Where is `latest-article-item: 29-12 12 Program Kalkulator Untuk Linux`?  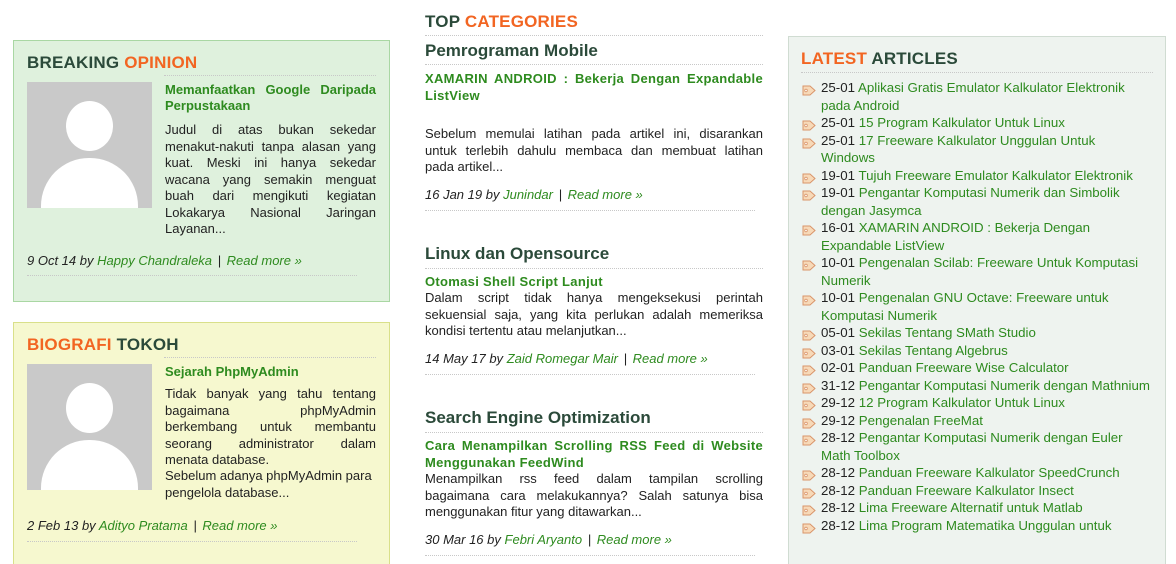
latest-article-item: 29-12 12 Program Kalkulator Untuk Linux is located at coordinates (976, 403).